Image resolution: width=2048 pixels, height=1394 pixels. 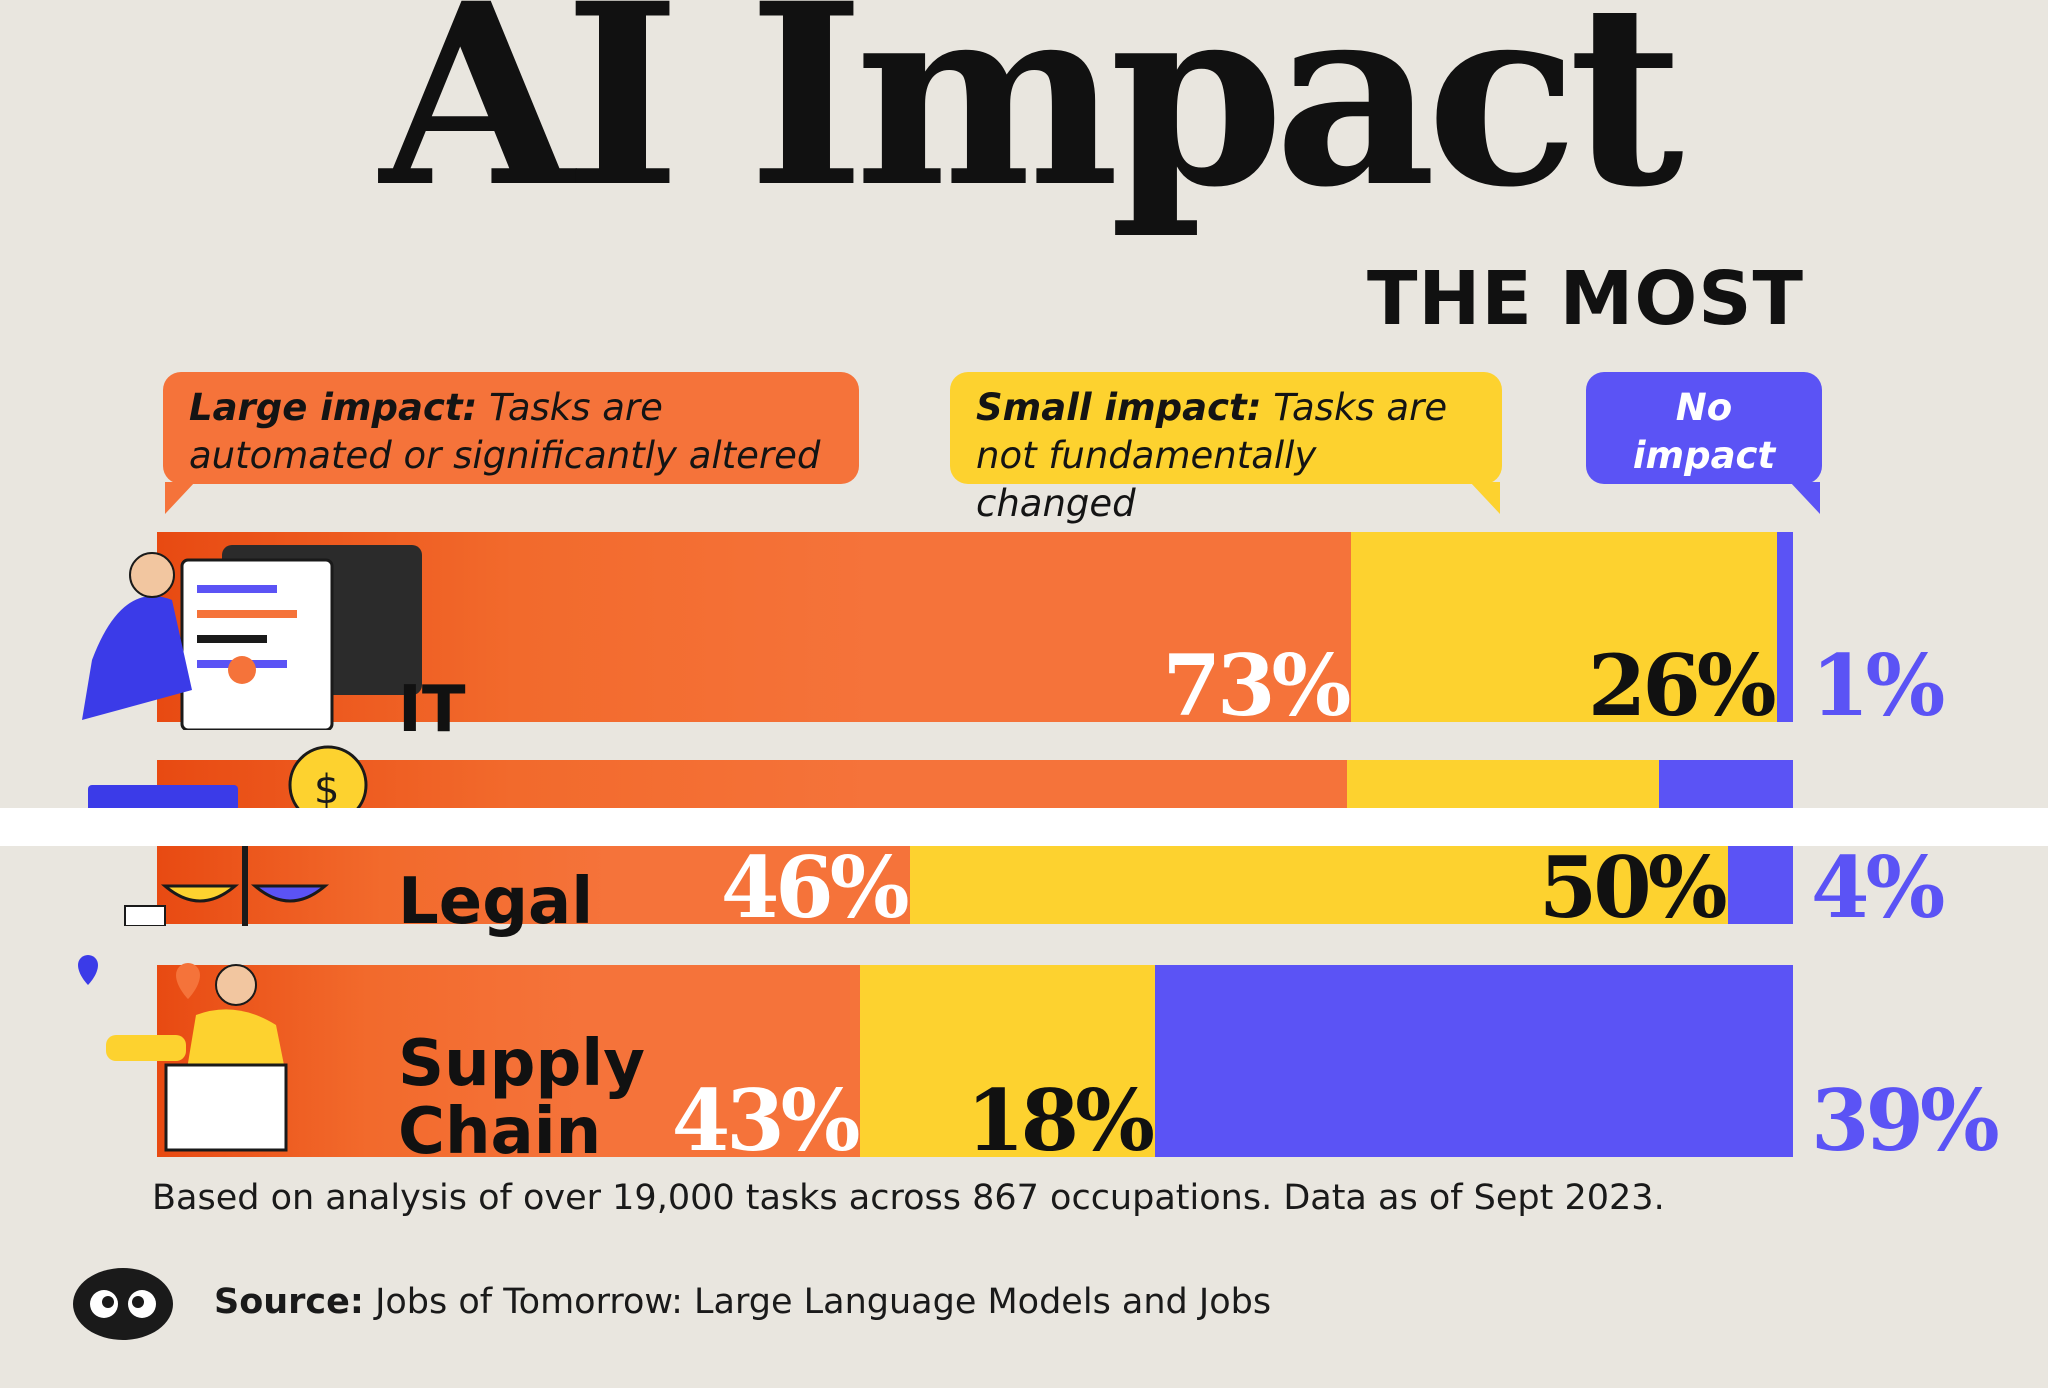 I want to click on category-label-supply-chain: Supply Chain, so click(x=521, y=1098).